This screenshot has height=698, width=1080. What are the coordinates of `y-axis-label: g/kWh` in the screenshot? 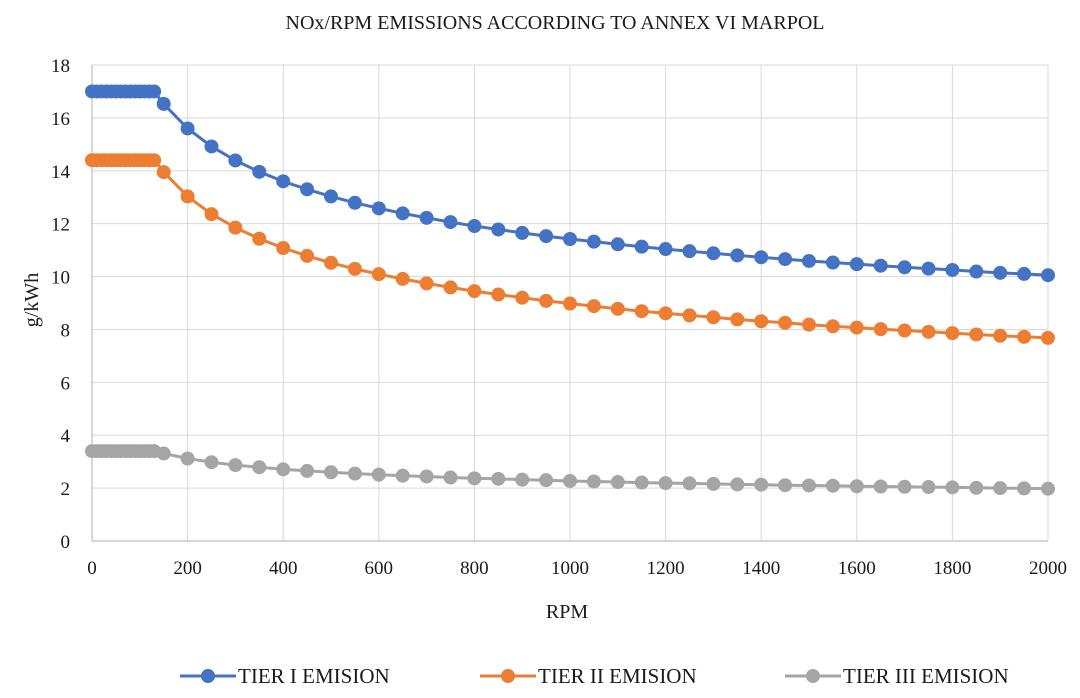 It's located at (32, 300).